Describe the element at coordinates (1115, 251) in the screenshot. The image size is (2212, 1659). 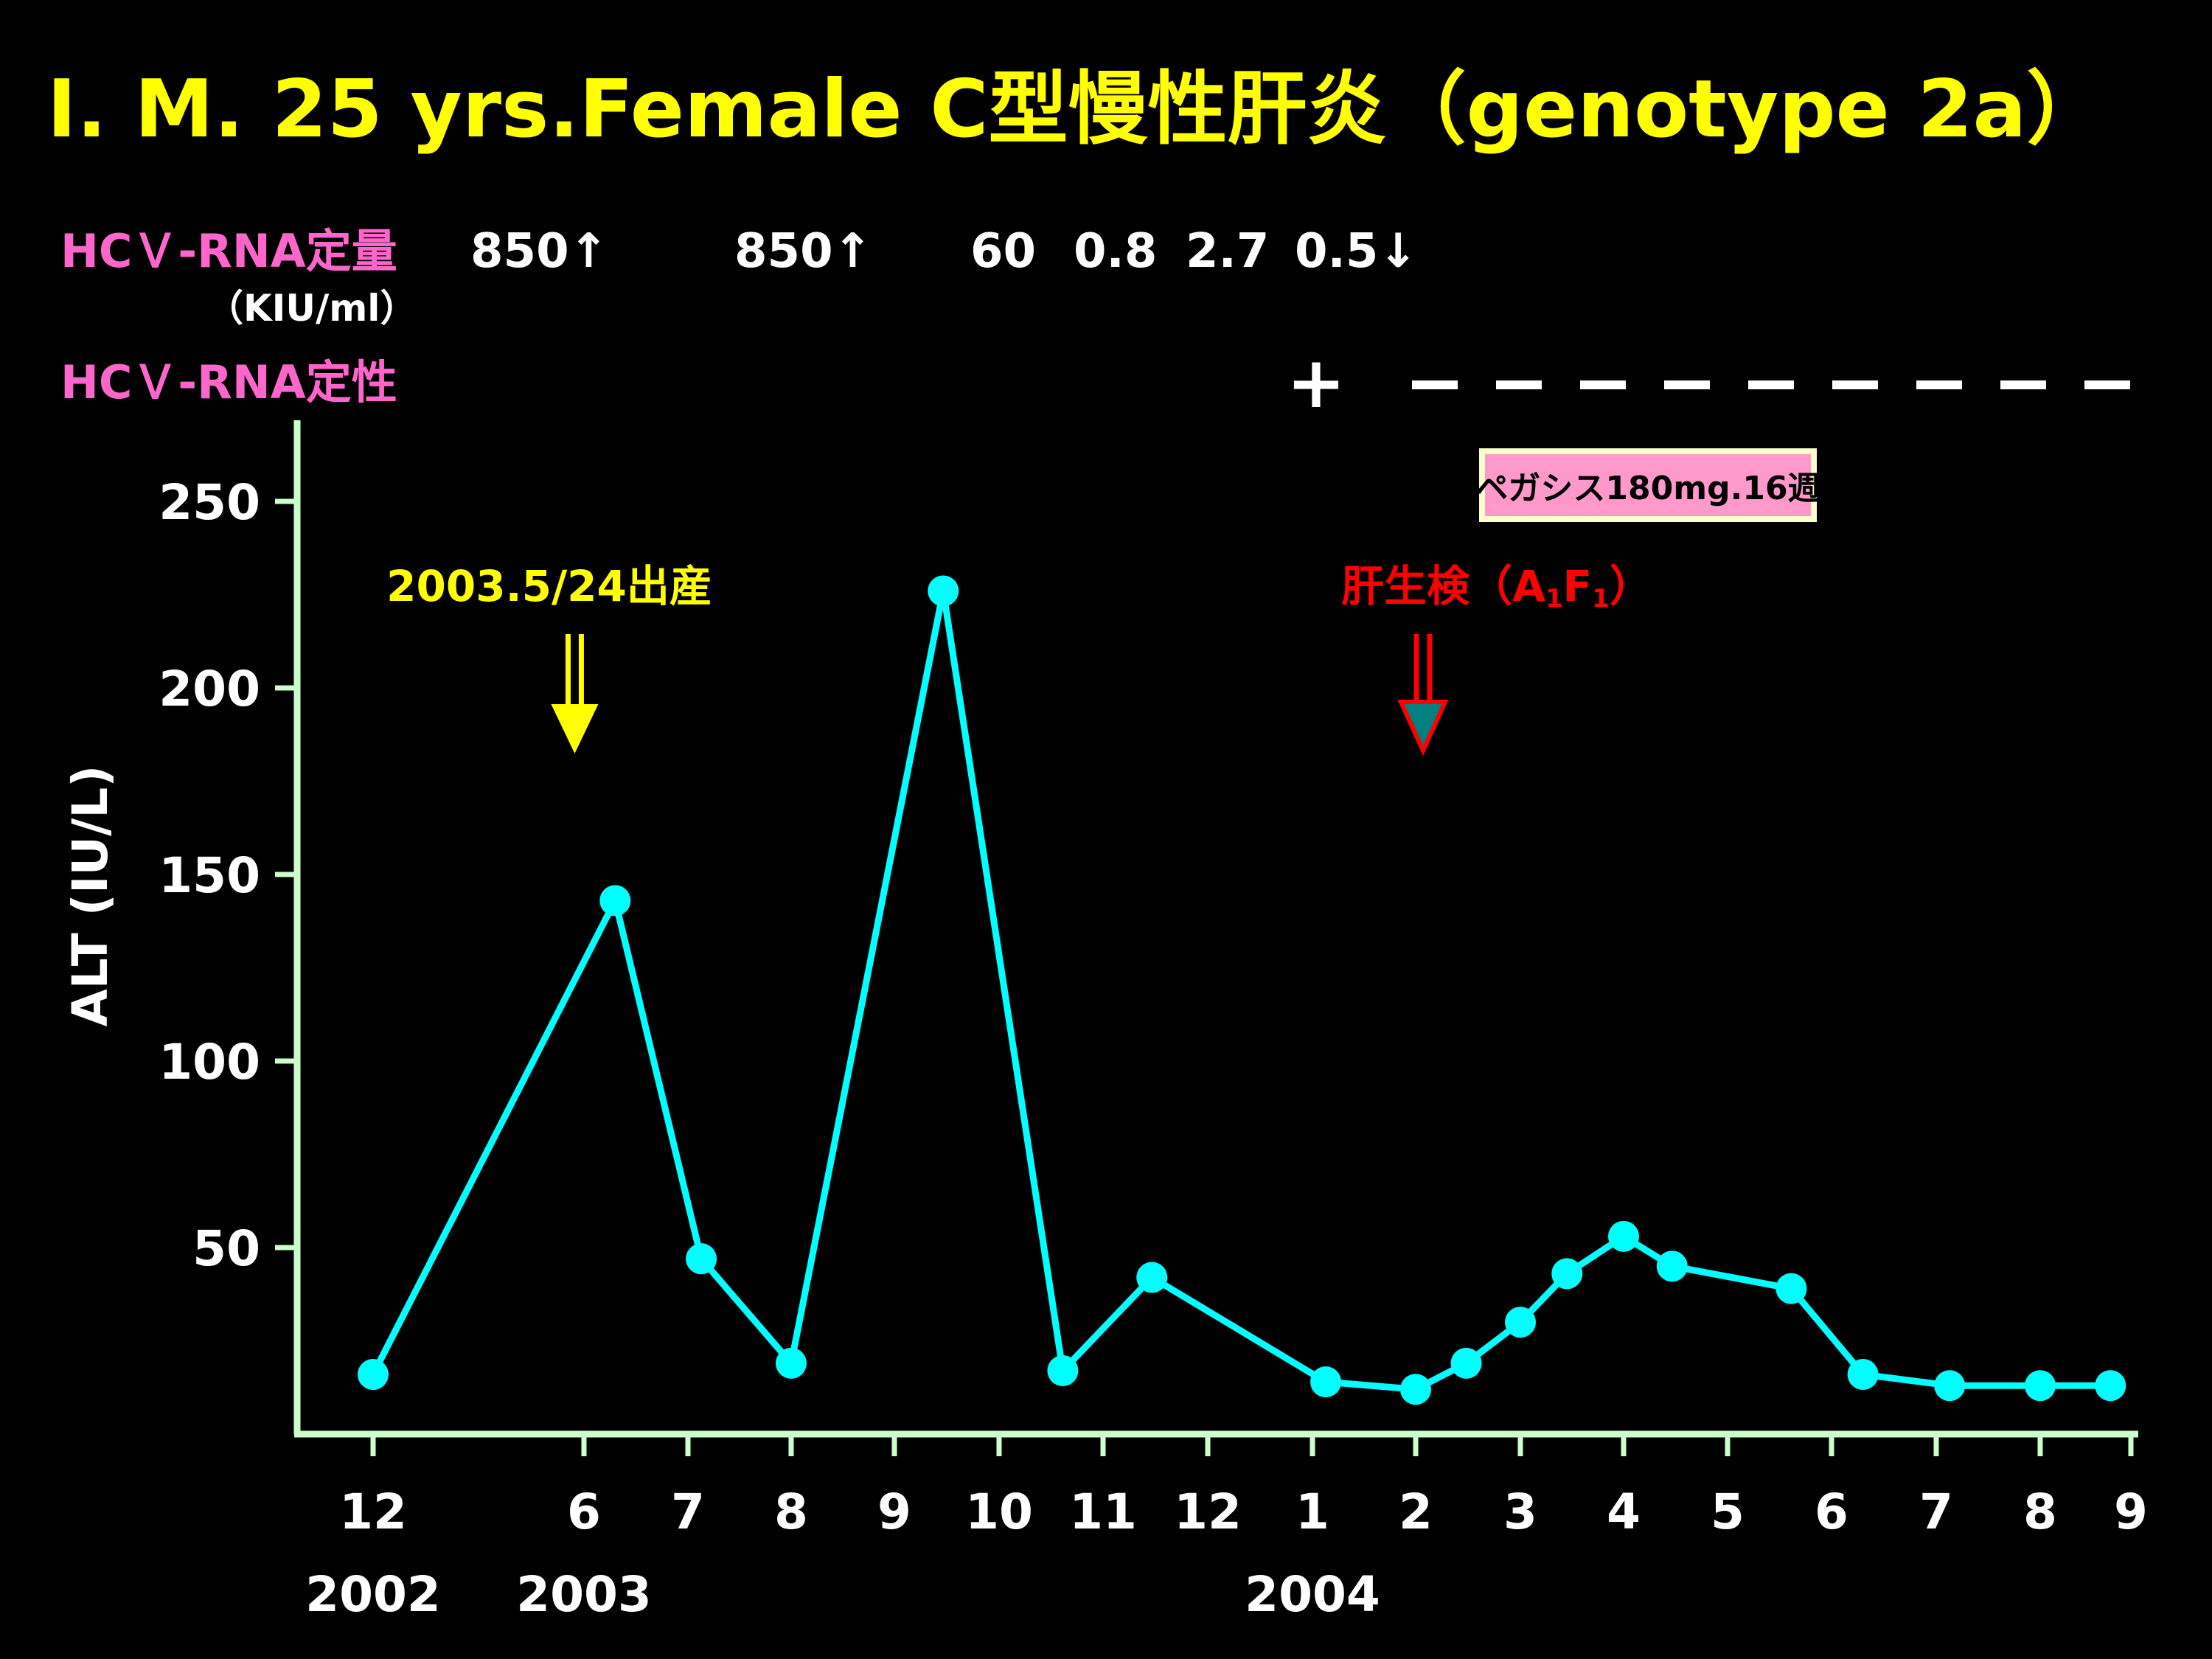
I see `hcv-quant-value-3: 0.8` at that location.